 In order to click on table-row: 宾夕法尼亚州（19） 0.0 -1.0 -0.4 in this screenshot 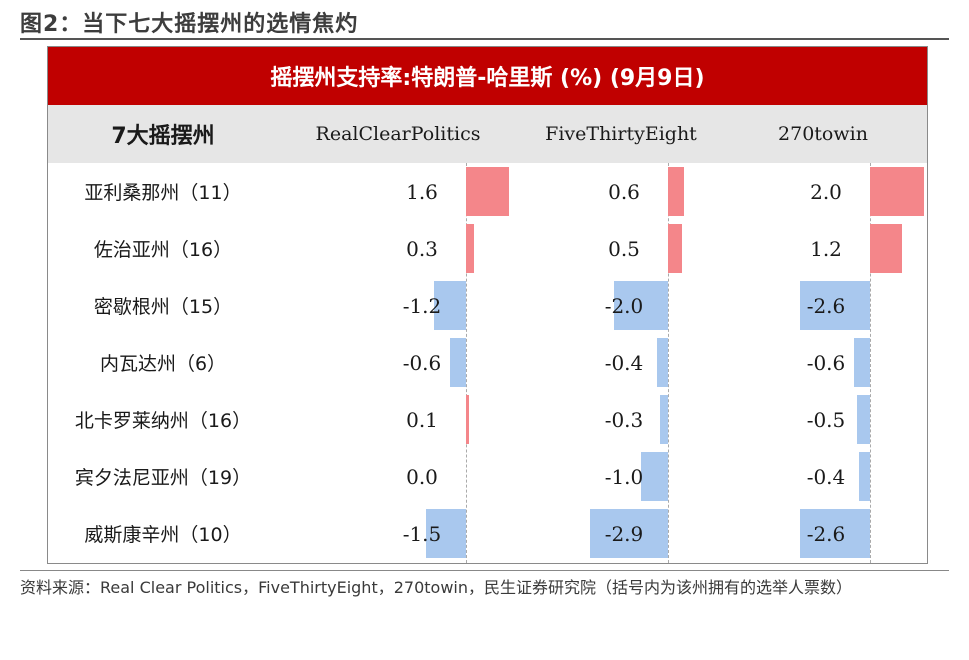, I will do `click(487, 476)`.